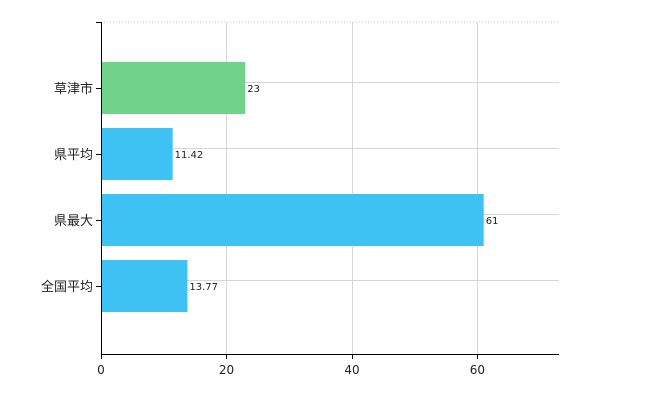  Describe the element at coordinates (253, 89) in the screenshot. I see `data-label: 23` at that location.